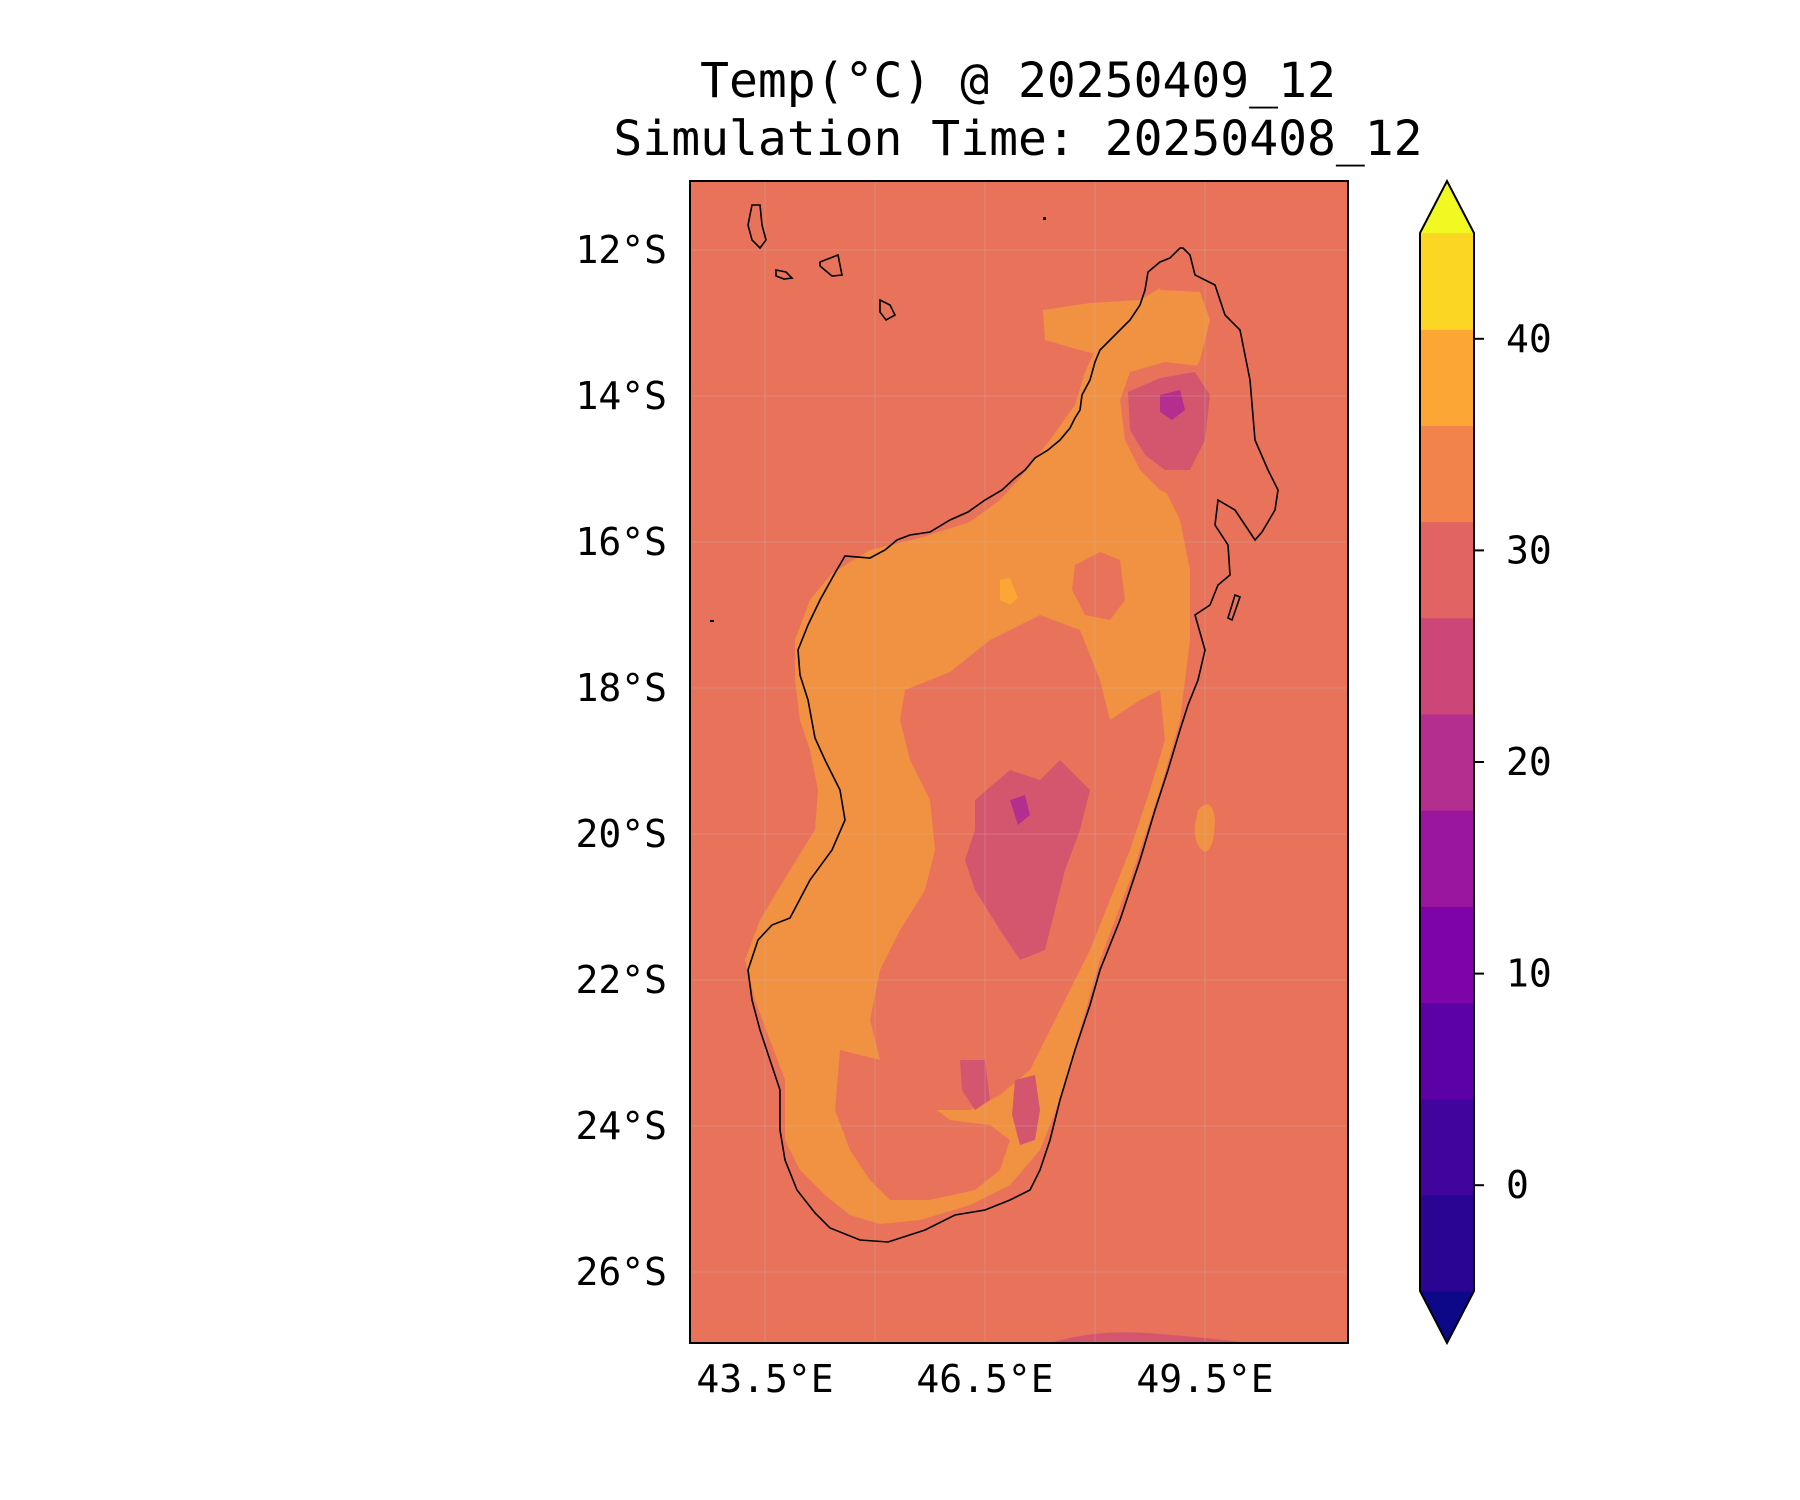  What do you see at coordinates (975, 1085) in the screenshot?
I see `cool-core-southwest` at bounding box center [975, 1085].